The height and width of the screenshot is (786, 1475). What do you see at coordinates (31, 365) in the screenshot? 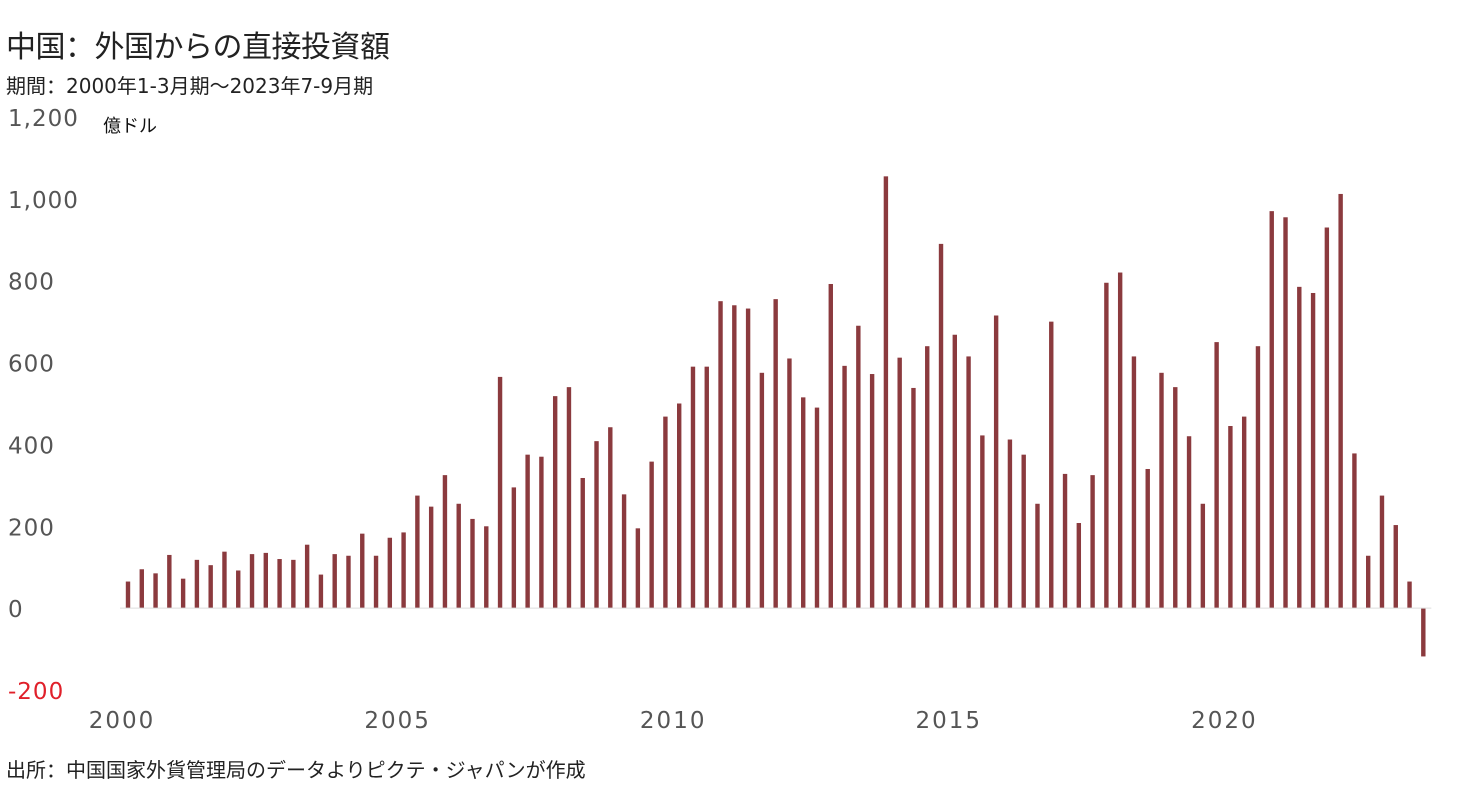
I see `y-tick-label: 600` at bounding box center [31, 365].